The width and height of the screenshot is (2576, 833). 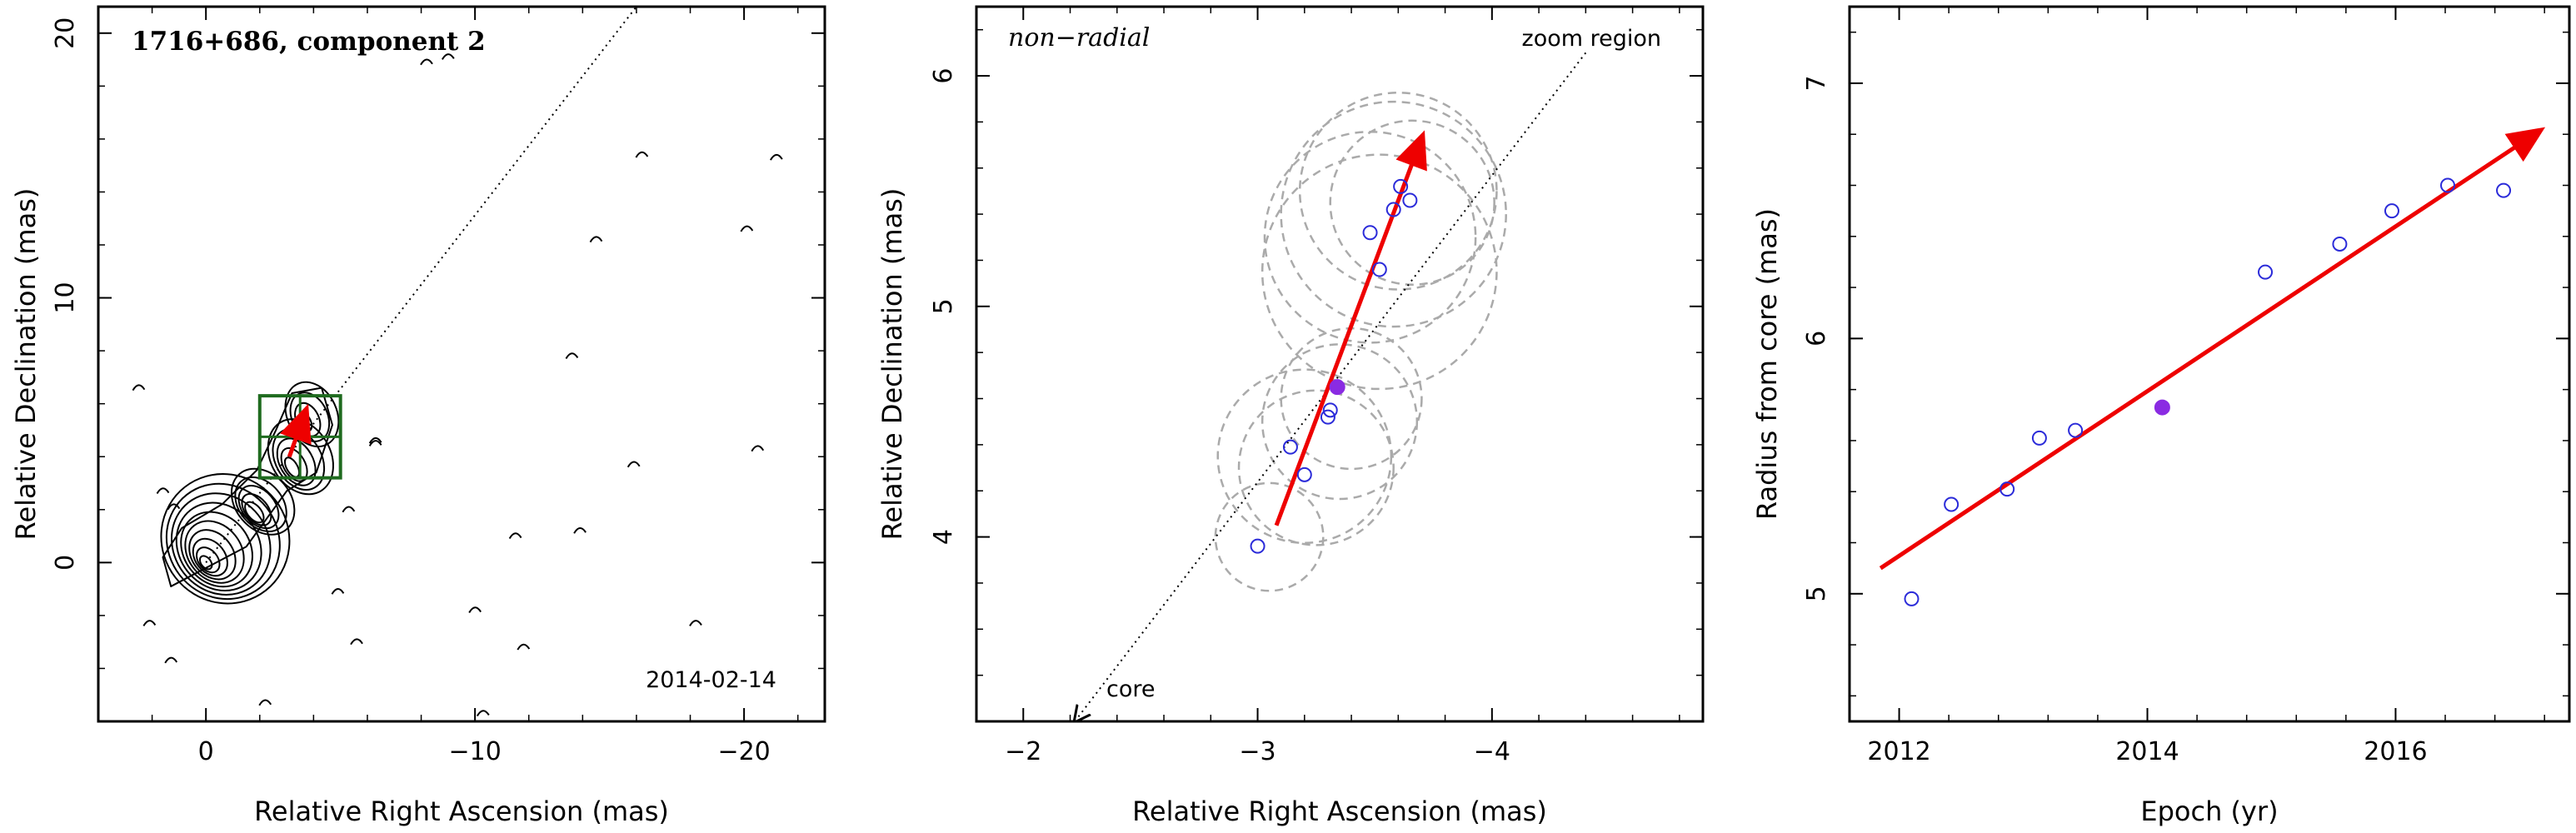 What do you see at coordinates (2147, 751) in the screenshot?
I see `x-tick-label: 2014` at bounding box center [2147, 751].